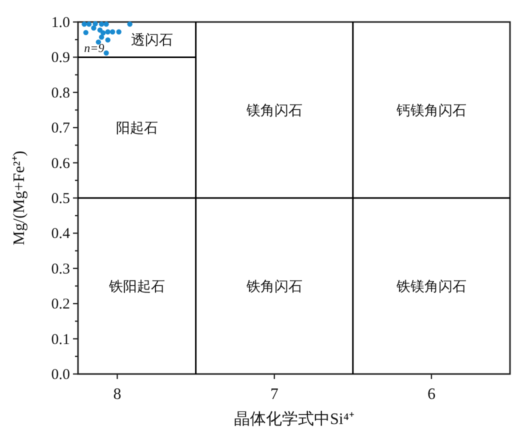 The width and height of the screenshot is (512, 429). Describe the element at coordinates (273, 111) in the screenshot. I see `annotation: 镁角闪石` at that location.